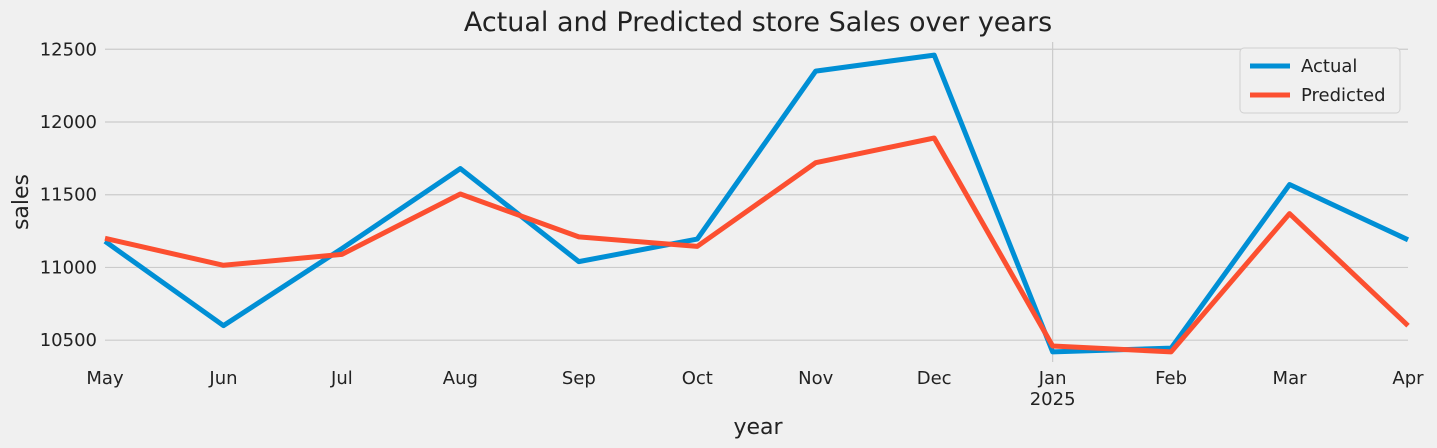 The height and width of the screenshot is (448, 1437). I want to click on y-tick-label: 11500, so click(68, 195).